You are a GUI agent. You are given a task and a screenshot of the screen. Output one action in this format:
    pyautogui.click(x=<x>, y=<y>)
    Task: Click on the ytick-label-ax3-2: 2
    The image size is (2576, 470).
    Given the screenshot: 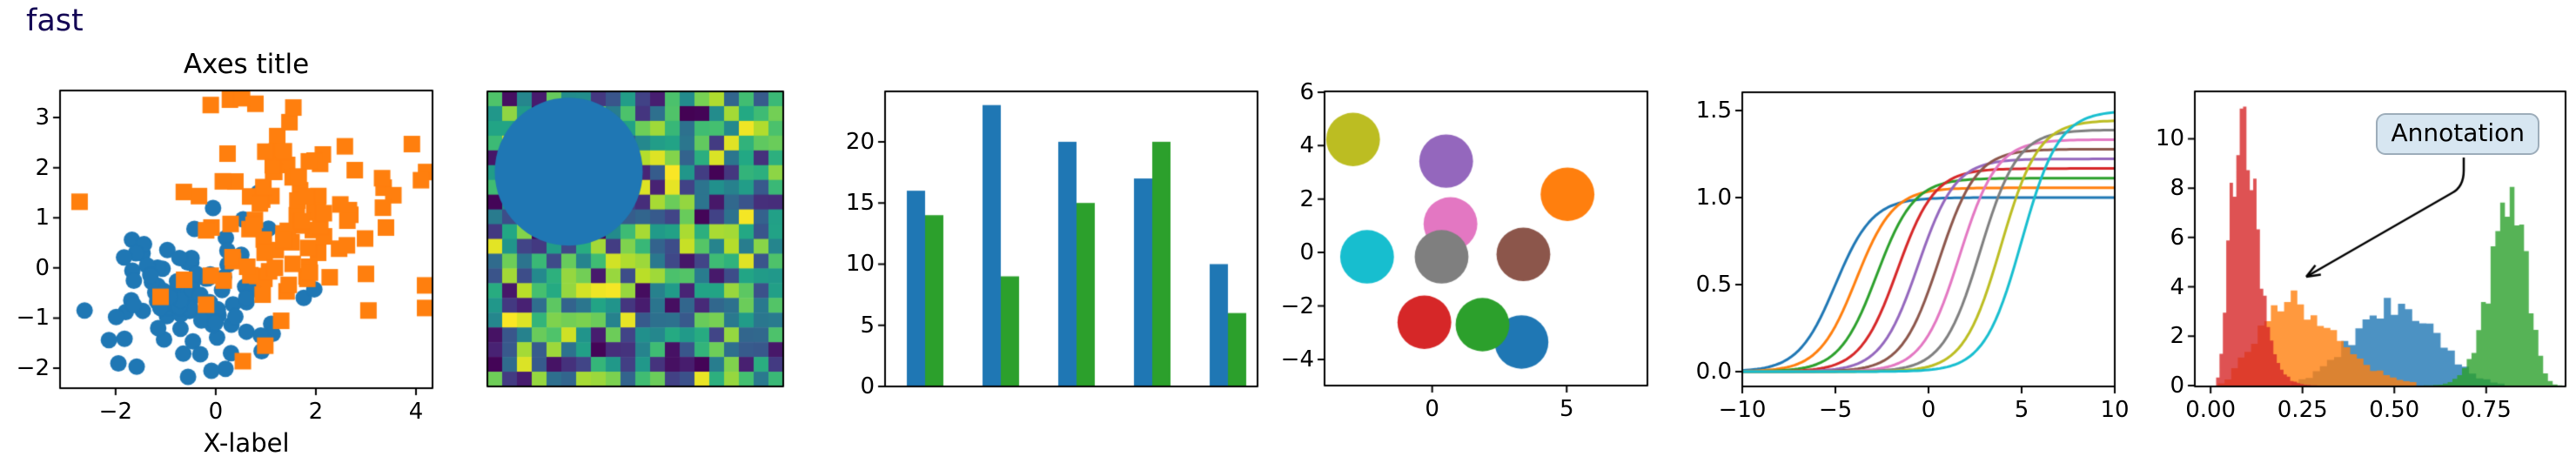 What is the action you would take?
    pyautogui.click(x=1306, y=198)
    